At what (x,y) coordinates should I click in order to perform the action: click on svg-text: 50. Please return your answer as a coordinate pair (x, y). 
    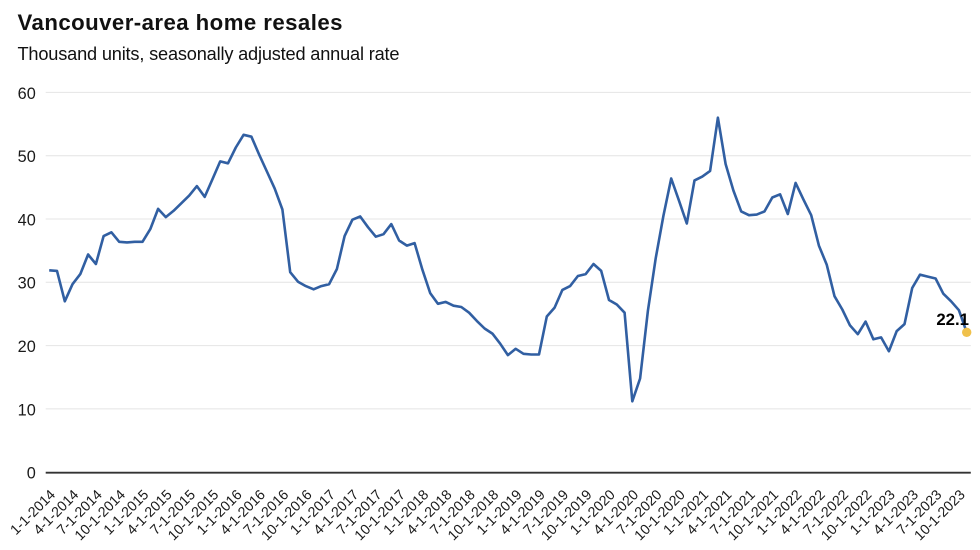
    Looking at the image, I should click on (27, 157).